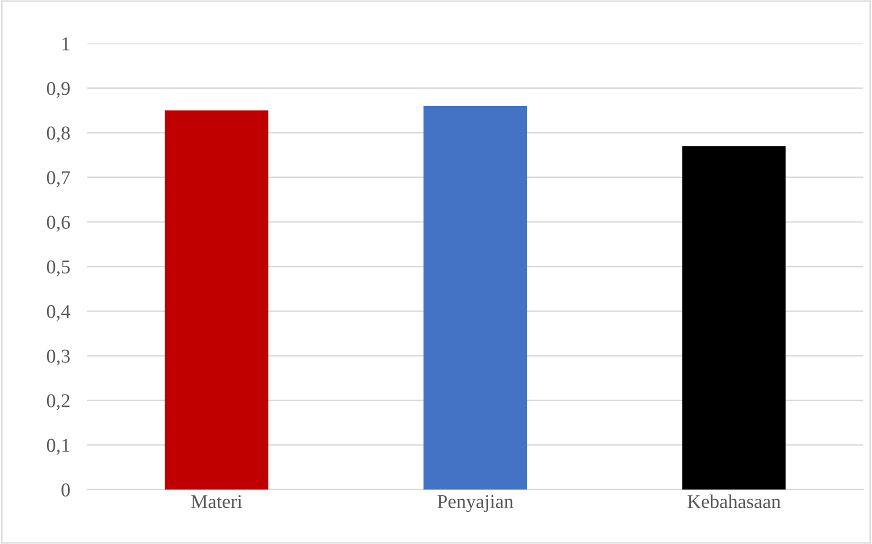 This screenshot has width=872, height=544. What do you see at coordinates (58, 312) in the screenshot?
I see `y-tick-label: 0,4` at bounding box center [58, 312].